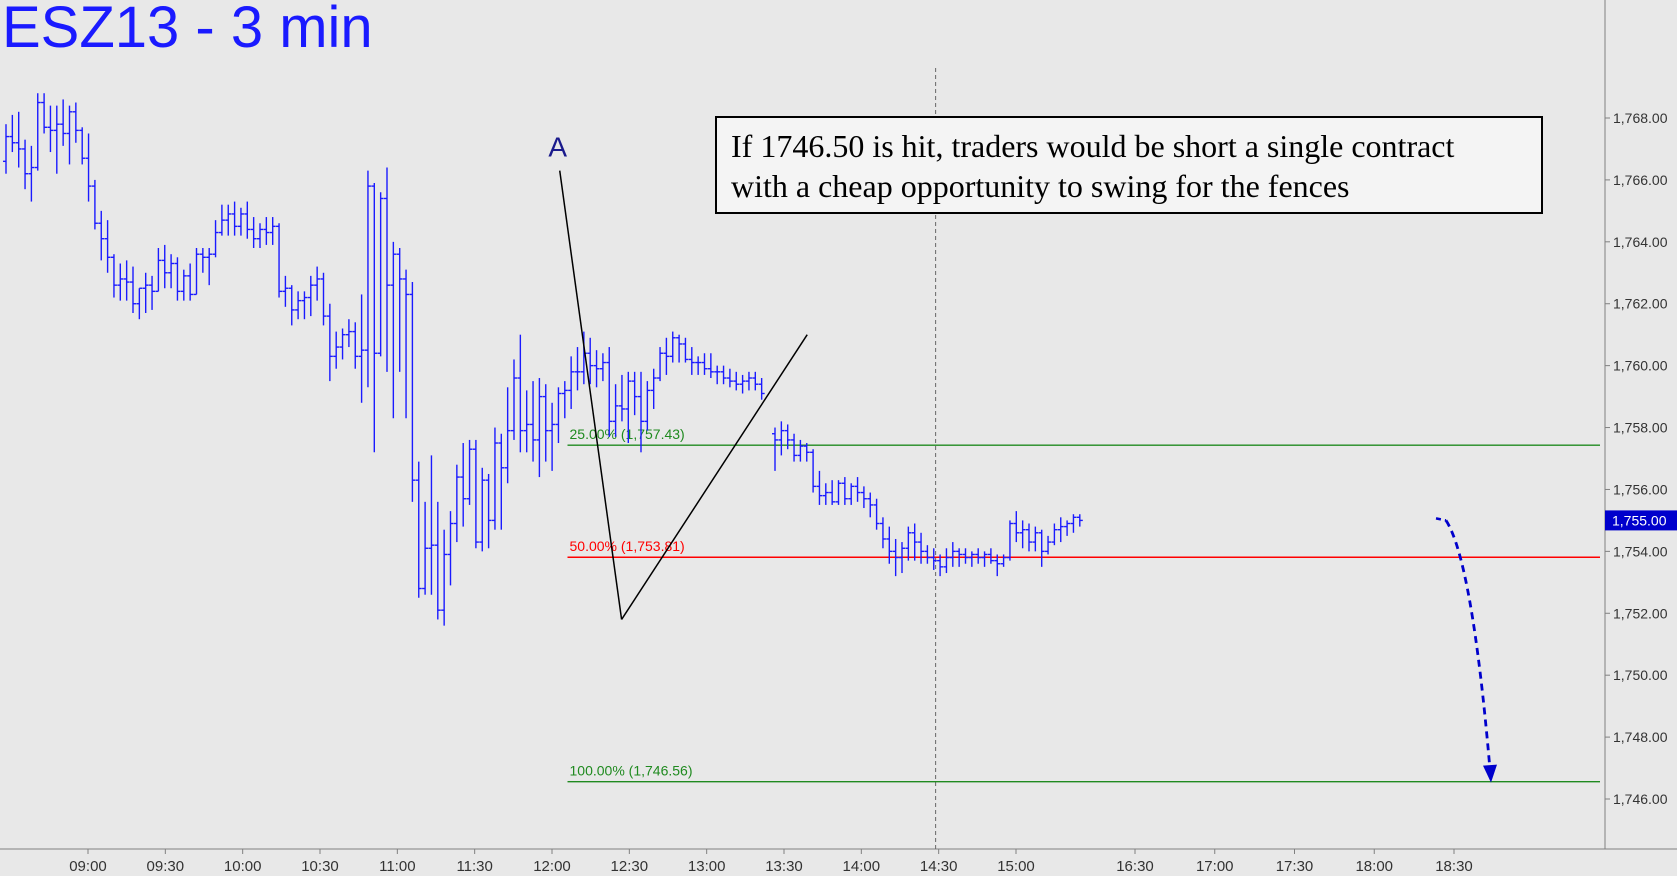 This screenshot has height=876, width=1677. I want to click on last-price-label: 1,755.00, so click(1639, 520).